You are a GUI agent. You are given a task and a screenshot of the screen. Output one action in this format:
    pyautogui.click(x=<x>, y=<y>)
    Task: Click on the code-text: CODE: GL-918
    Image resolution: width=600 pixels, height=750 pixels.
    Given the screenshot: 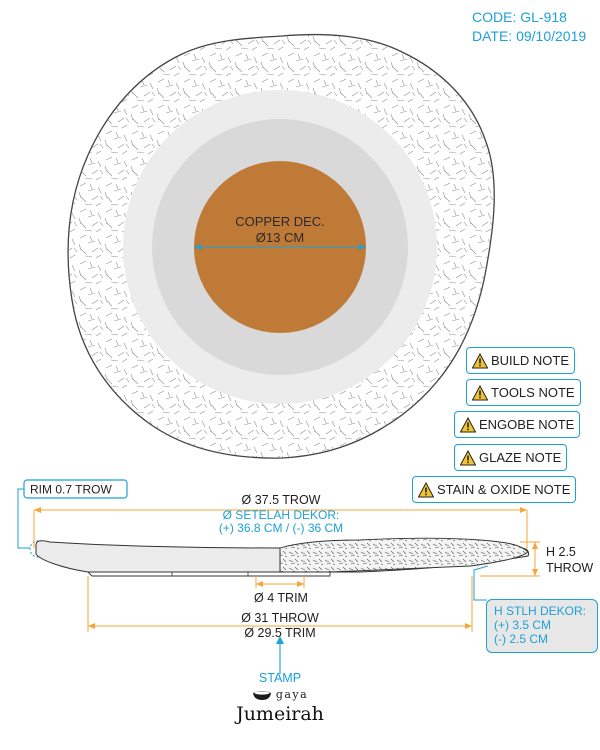 What is the action you would take?
    pyautogui.click(x=519, y=17)
    